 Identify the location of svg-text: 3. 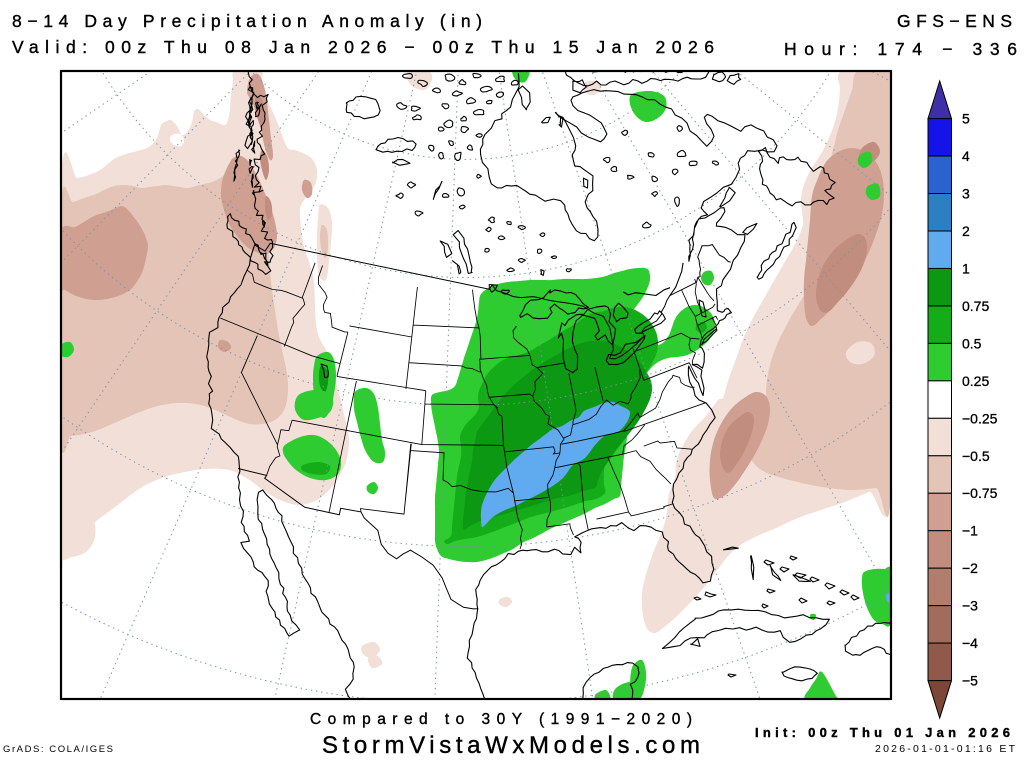
(966, 194).